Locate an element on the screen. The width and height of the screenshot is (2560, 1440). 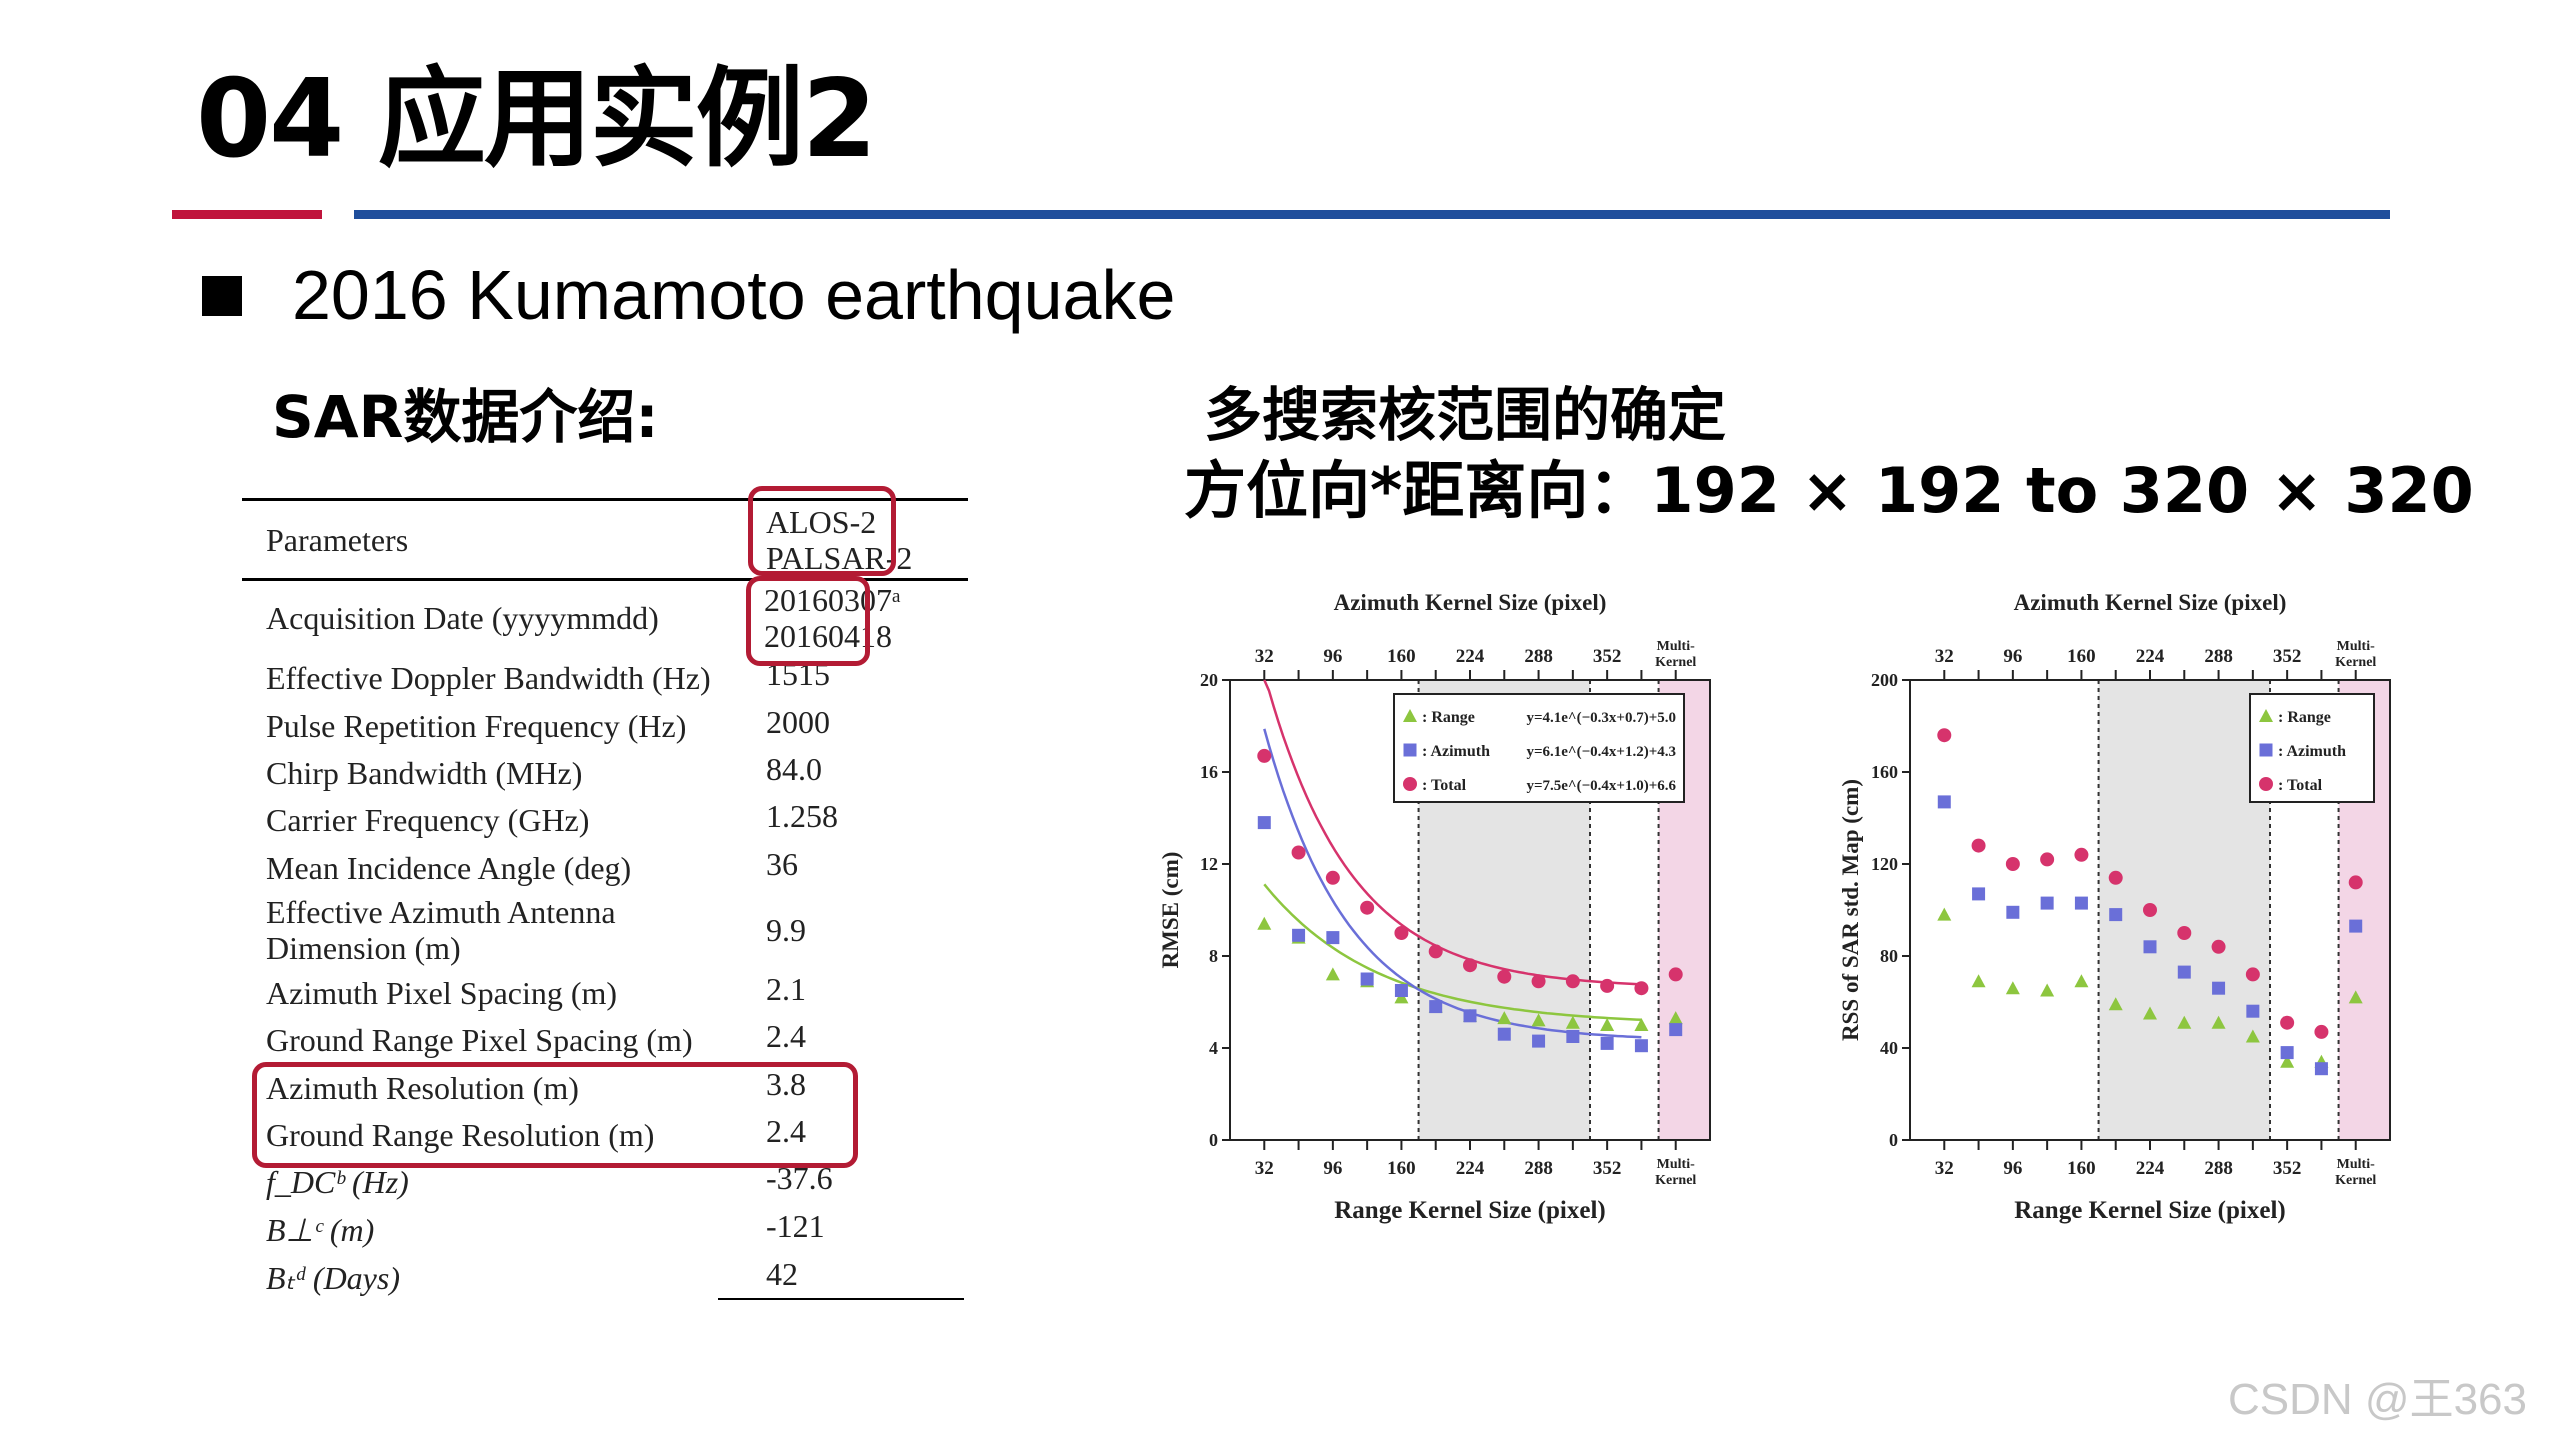
y-tick-label: 4 is located at coordinates (1213, 1048).